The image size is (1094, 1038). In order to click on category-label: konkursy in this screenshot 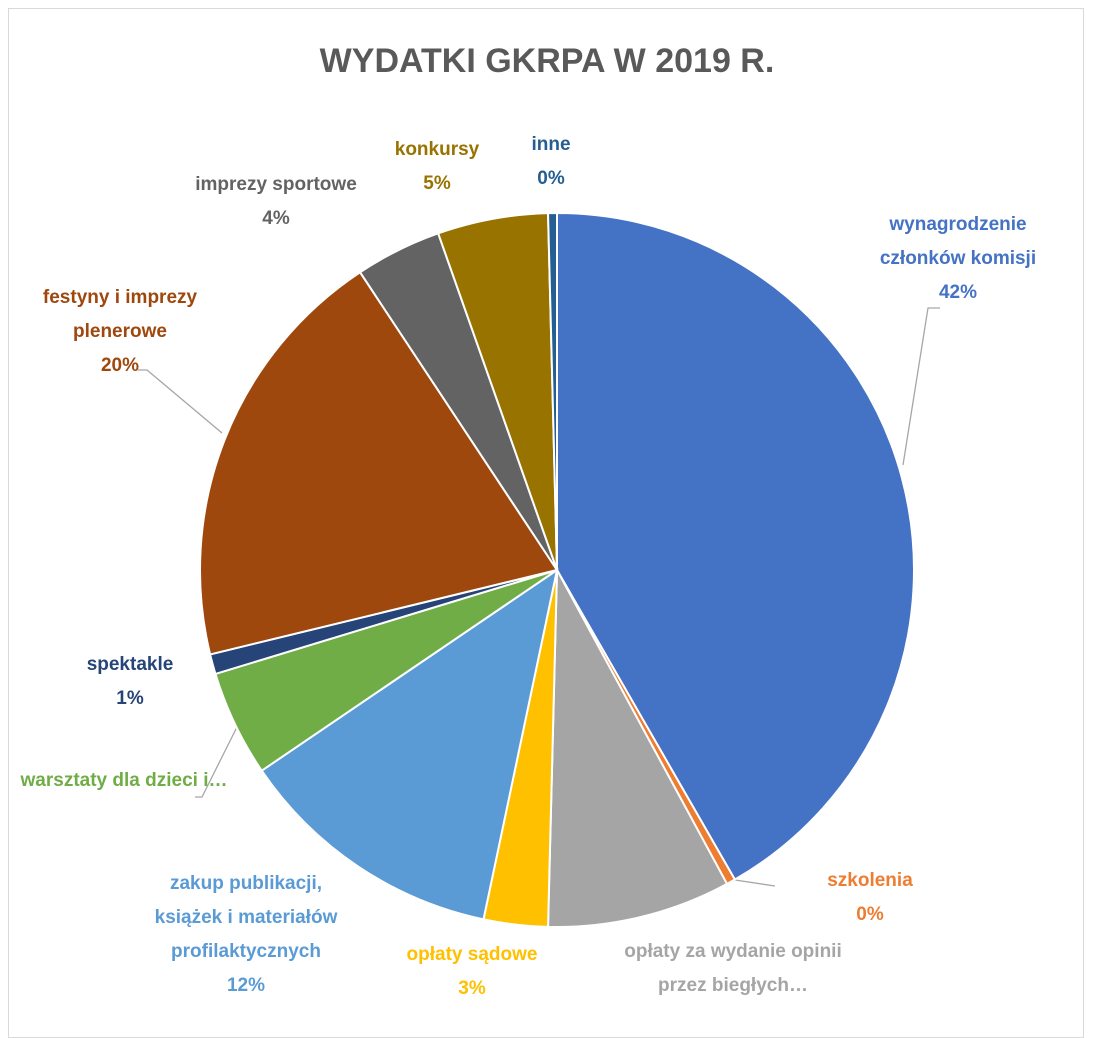, I will do `click(437, 149)`.